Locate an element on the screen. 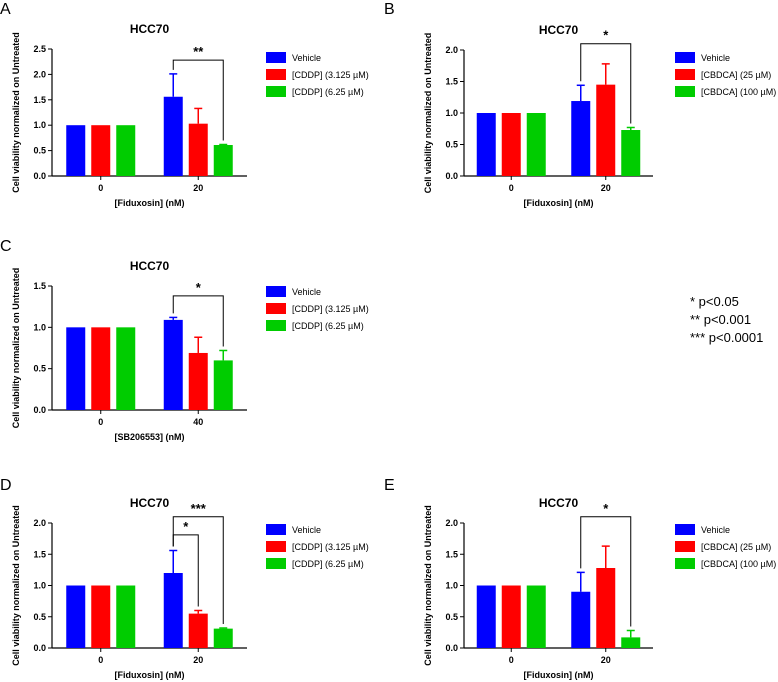  significance-note-2: ** p<0.001 is located at coordinates (721, 319).